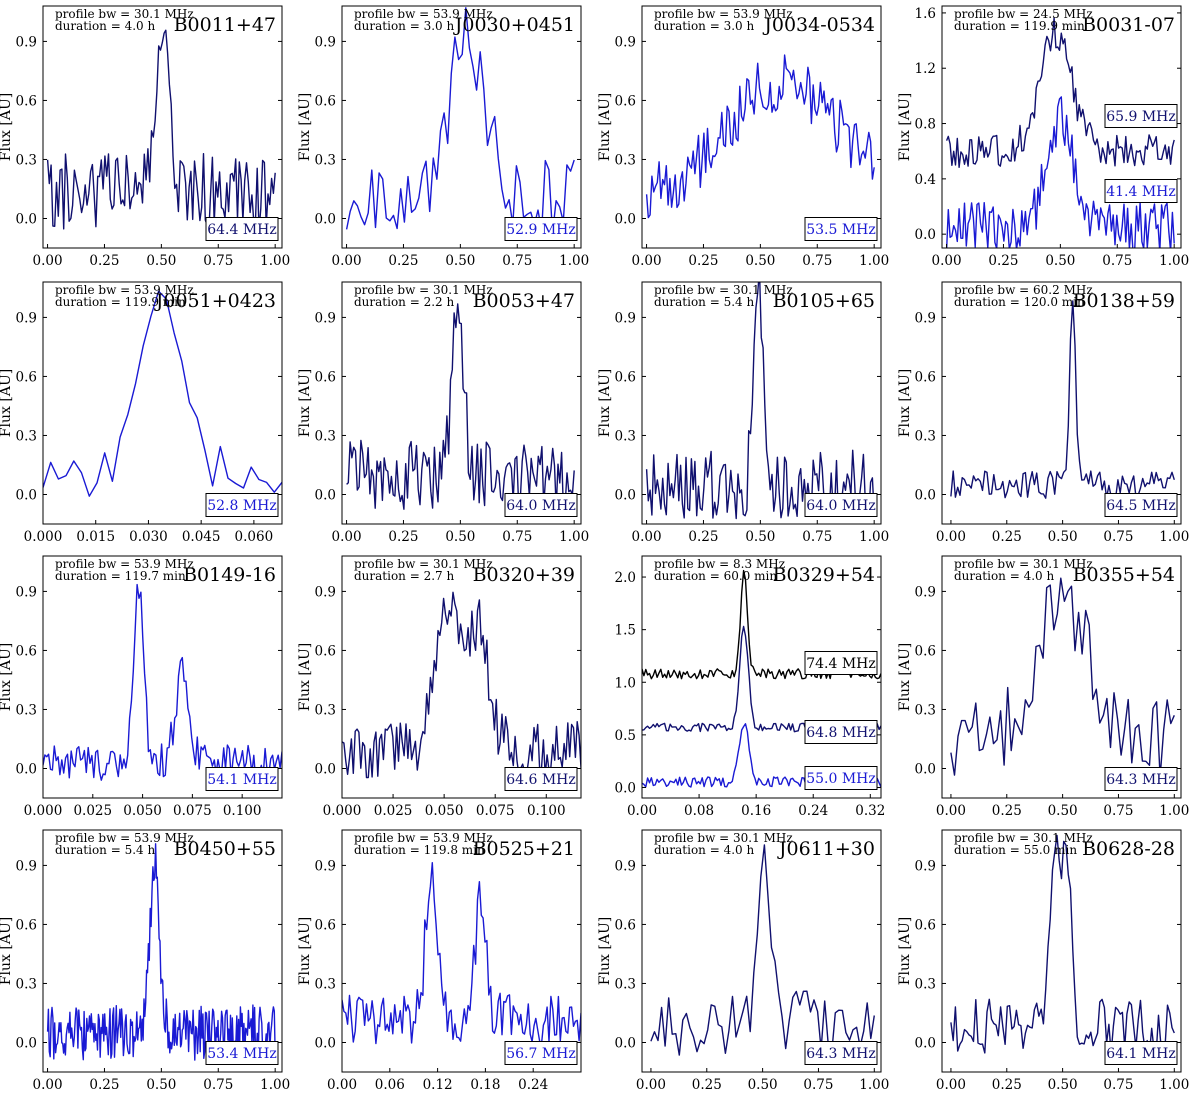  Describe the element at coordinates (404, 576) in the screenshot. I see `duration-text: duration = 2.7 h` at that location.